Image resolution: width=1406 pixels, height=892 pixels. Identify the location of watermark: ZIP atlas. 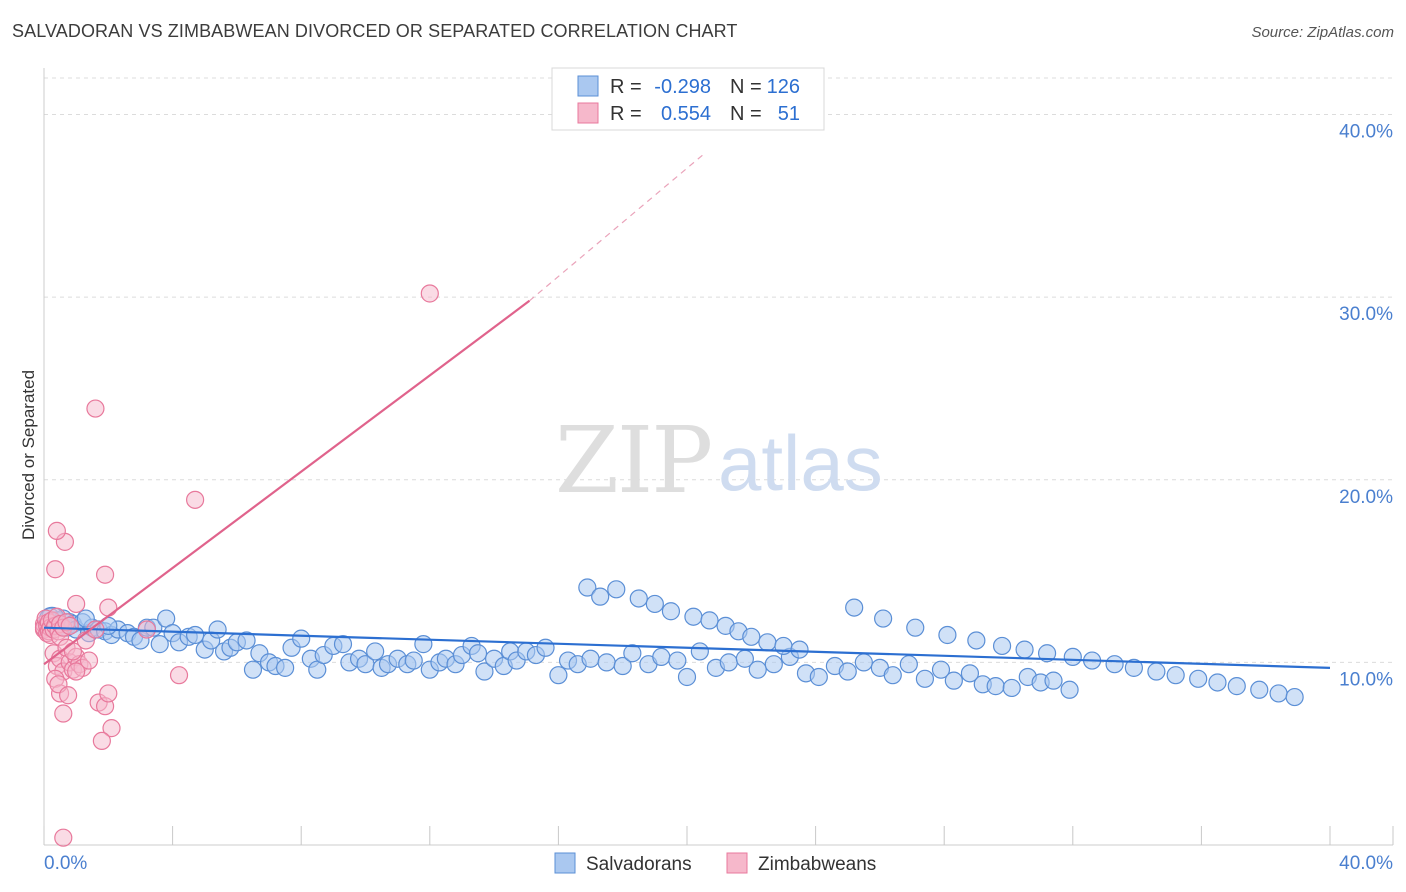
(719, 460).